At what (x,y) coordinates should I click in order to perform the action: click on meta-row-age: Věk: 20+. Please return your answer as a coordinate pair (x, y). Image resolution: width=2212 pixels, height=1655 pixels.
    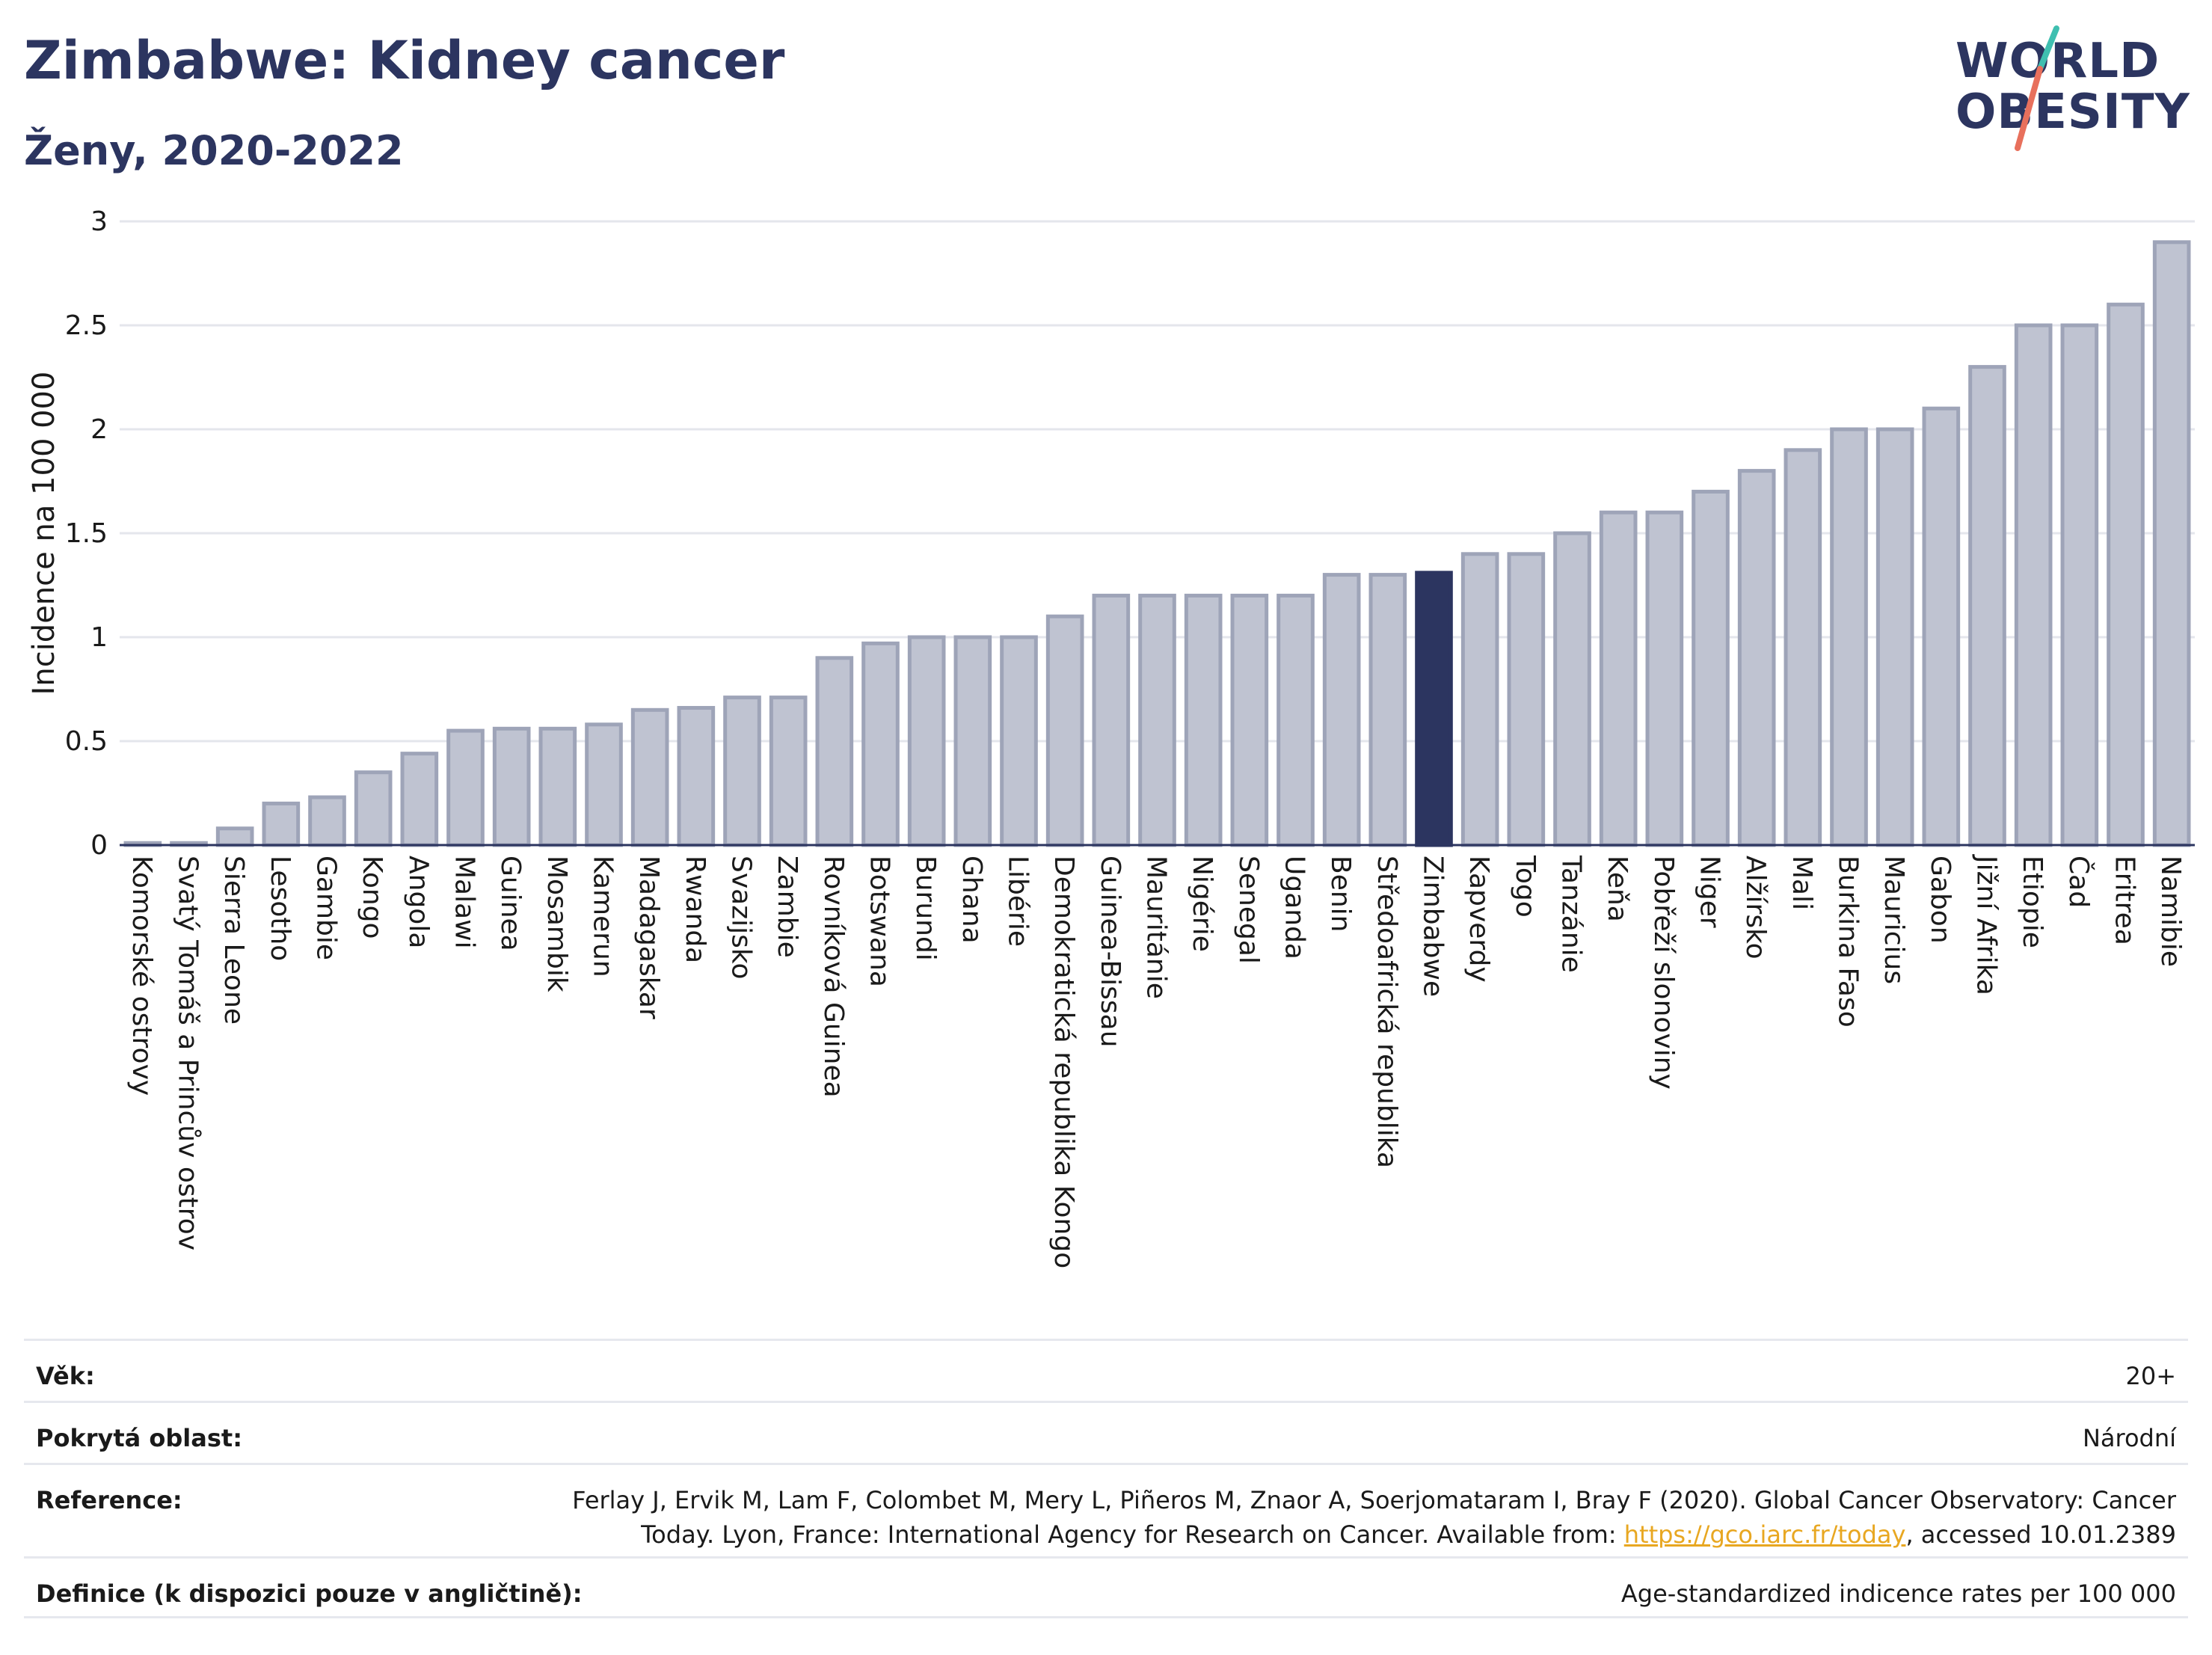
    Looking at the image, I should click on (1106, 1370).